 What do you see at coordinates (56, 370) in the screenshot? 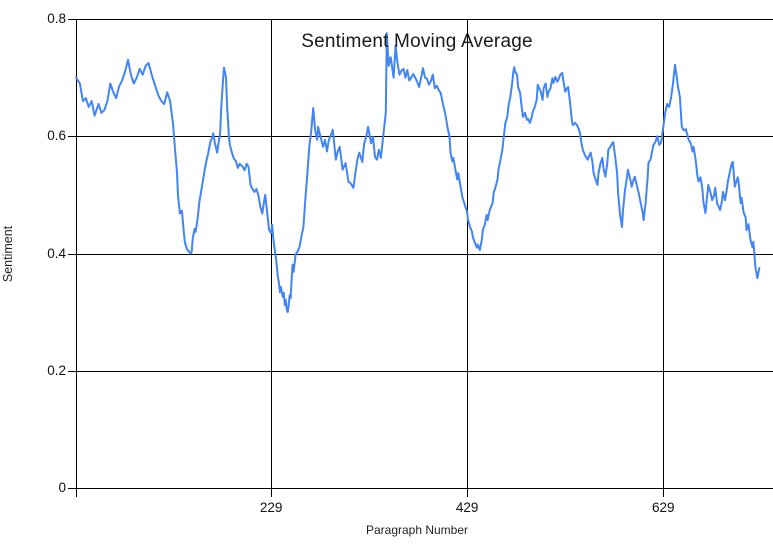
I see `y-tick-label: 0.2` at bounding box center [56, 370].